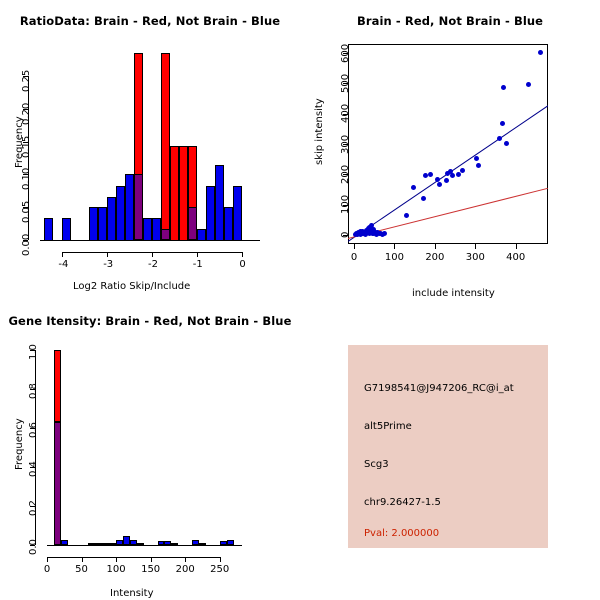 This screenshot has width=600, height=600. Describe the element at coordinates (26, 81) in the screenshot. I see `ratio-y-tick-label: 0.25` at that location.